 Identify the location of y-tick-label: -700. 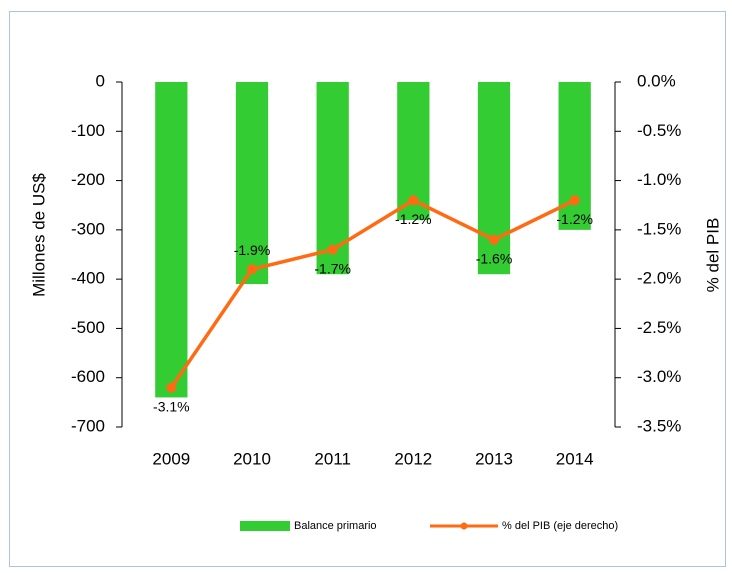
(88, 425).